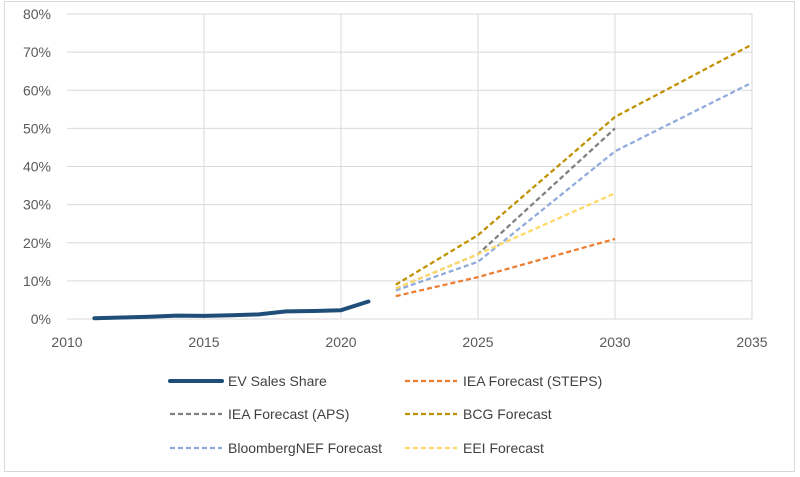 The image size is (800, 477). Describe the element at coordinates (66, 342) in the screenshot. I see `x-tick-label: 2010` at that location.